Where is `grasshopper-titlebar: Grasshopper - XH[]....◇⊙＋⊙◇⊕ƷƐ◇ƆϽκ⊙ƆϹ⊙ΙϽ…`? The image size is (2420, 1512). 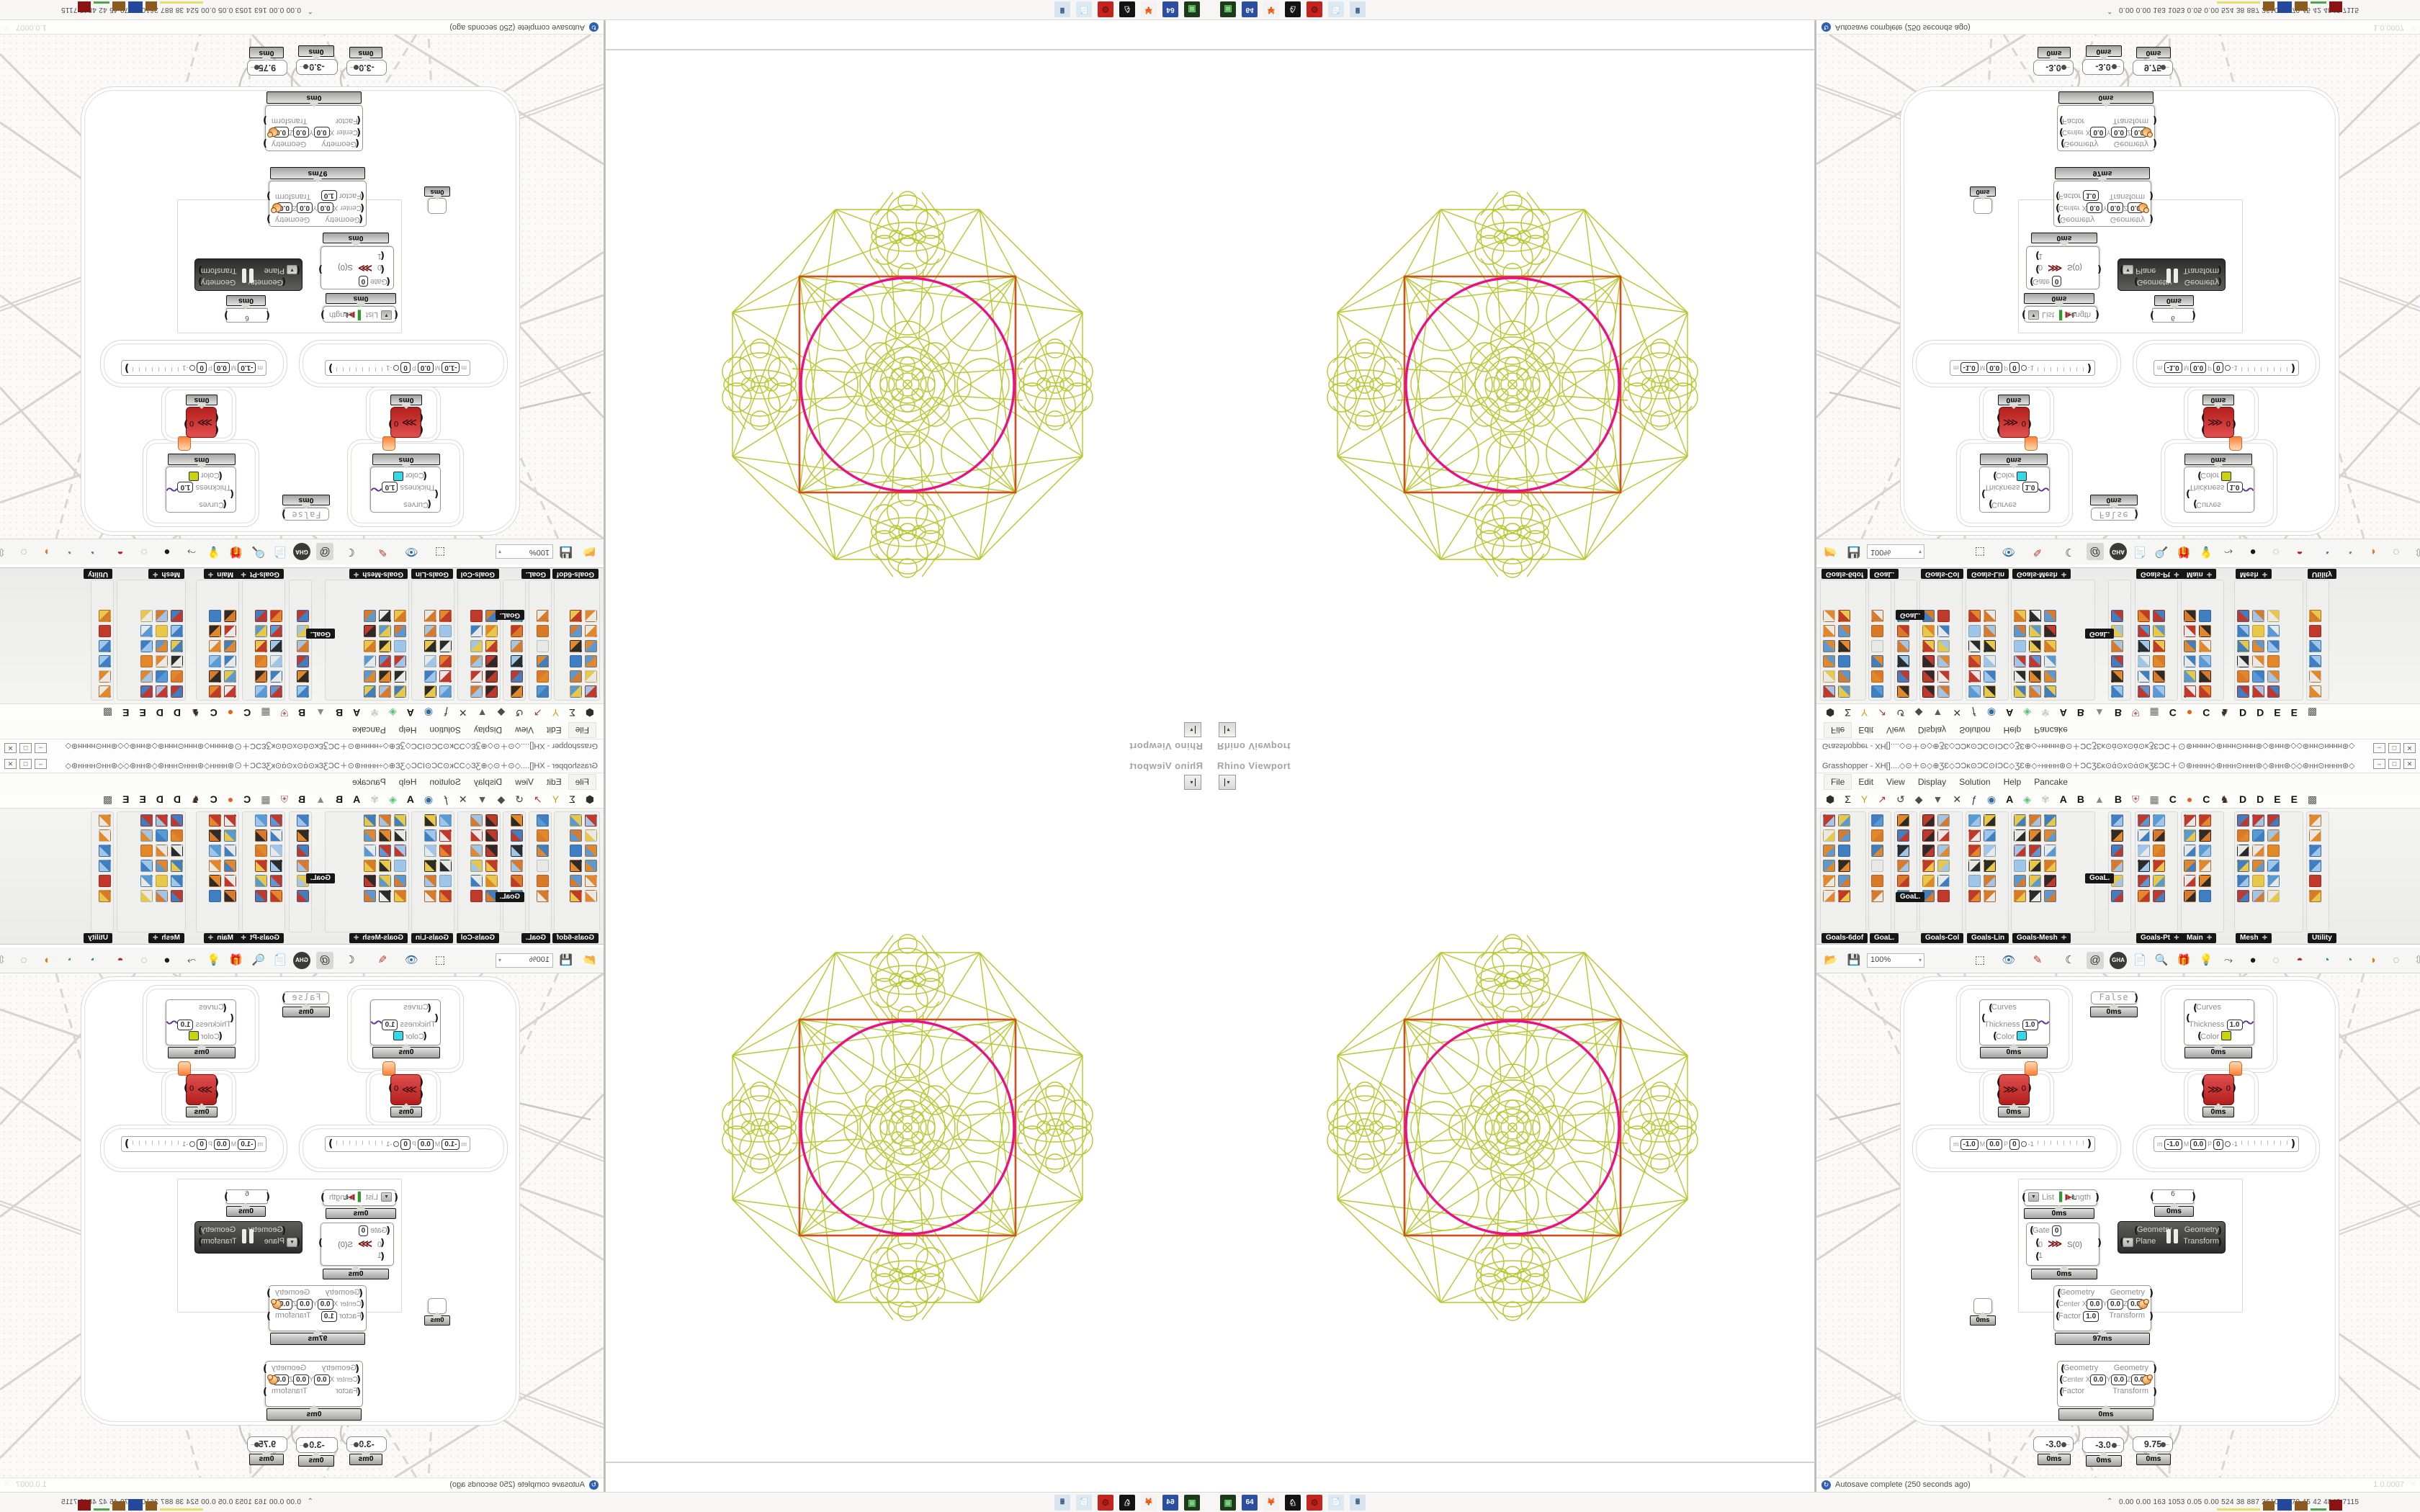
grasshopper-titlebar: Grasshopper - XH[]....◇⊙＋⊙◇⊕ƷƐ◇ƆϽκ⊙ƆϹ⊙ΙϽ… is located at coordinates (302, 747).